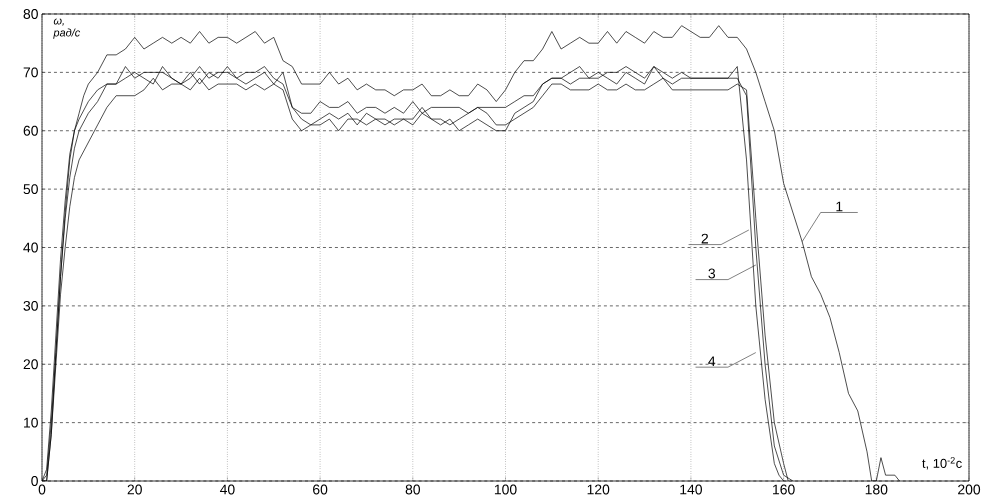 The height and width of the screenshot is (499, 1001). I want to click on x-tick-label: 180, so click(876, 489).